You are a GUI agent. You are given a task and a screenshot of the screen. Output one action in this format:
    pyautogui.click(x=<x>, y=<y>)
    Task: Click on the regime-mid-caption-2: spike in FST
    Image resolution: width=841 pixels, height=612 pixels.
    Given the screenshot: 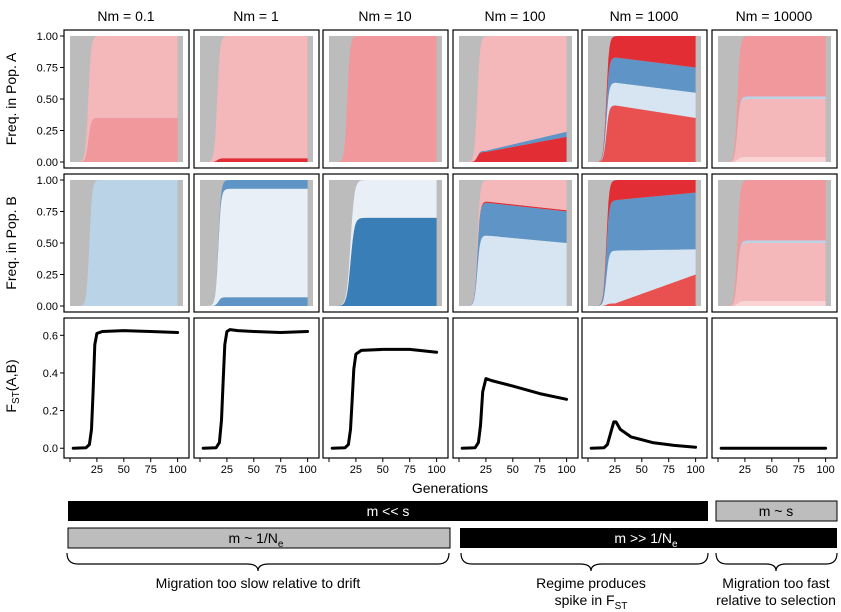 What is the action you would take?
    pyautogui.click(x=591, y=602)
    